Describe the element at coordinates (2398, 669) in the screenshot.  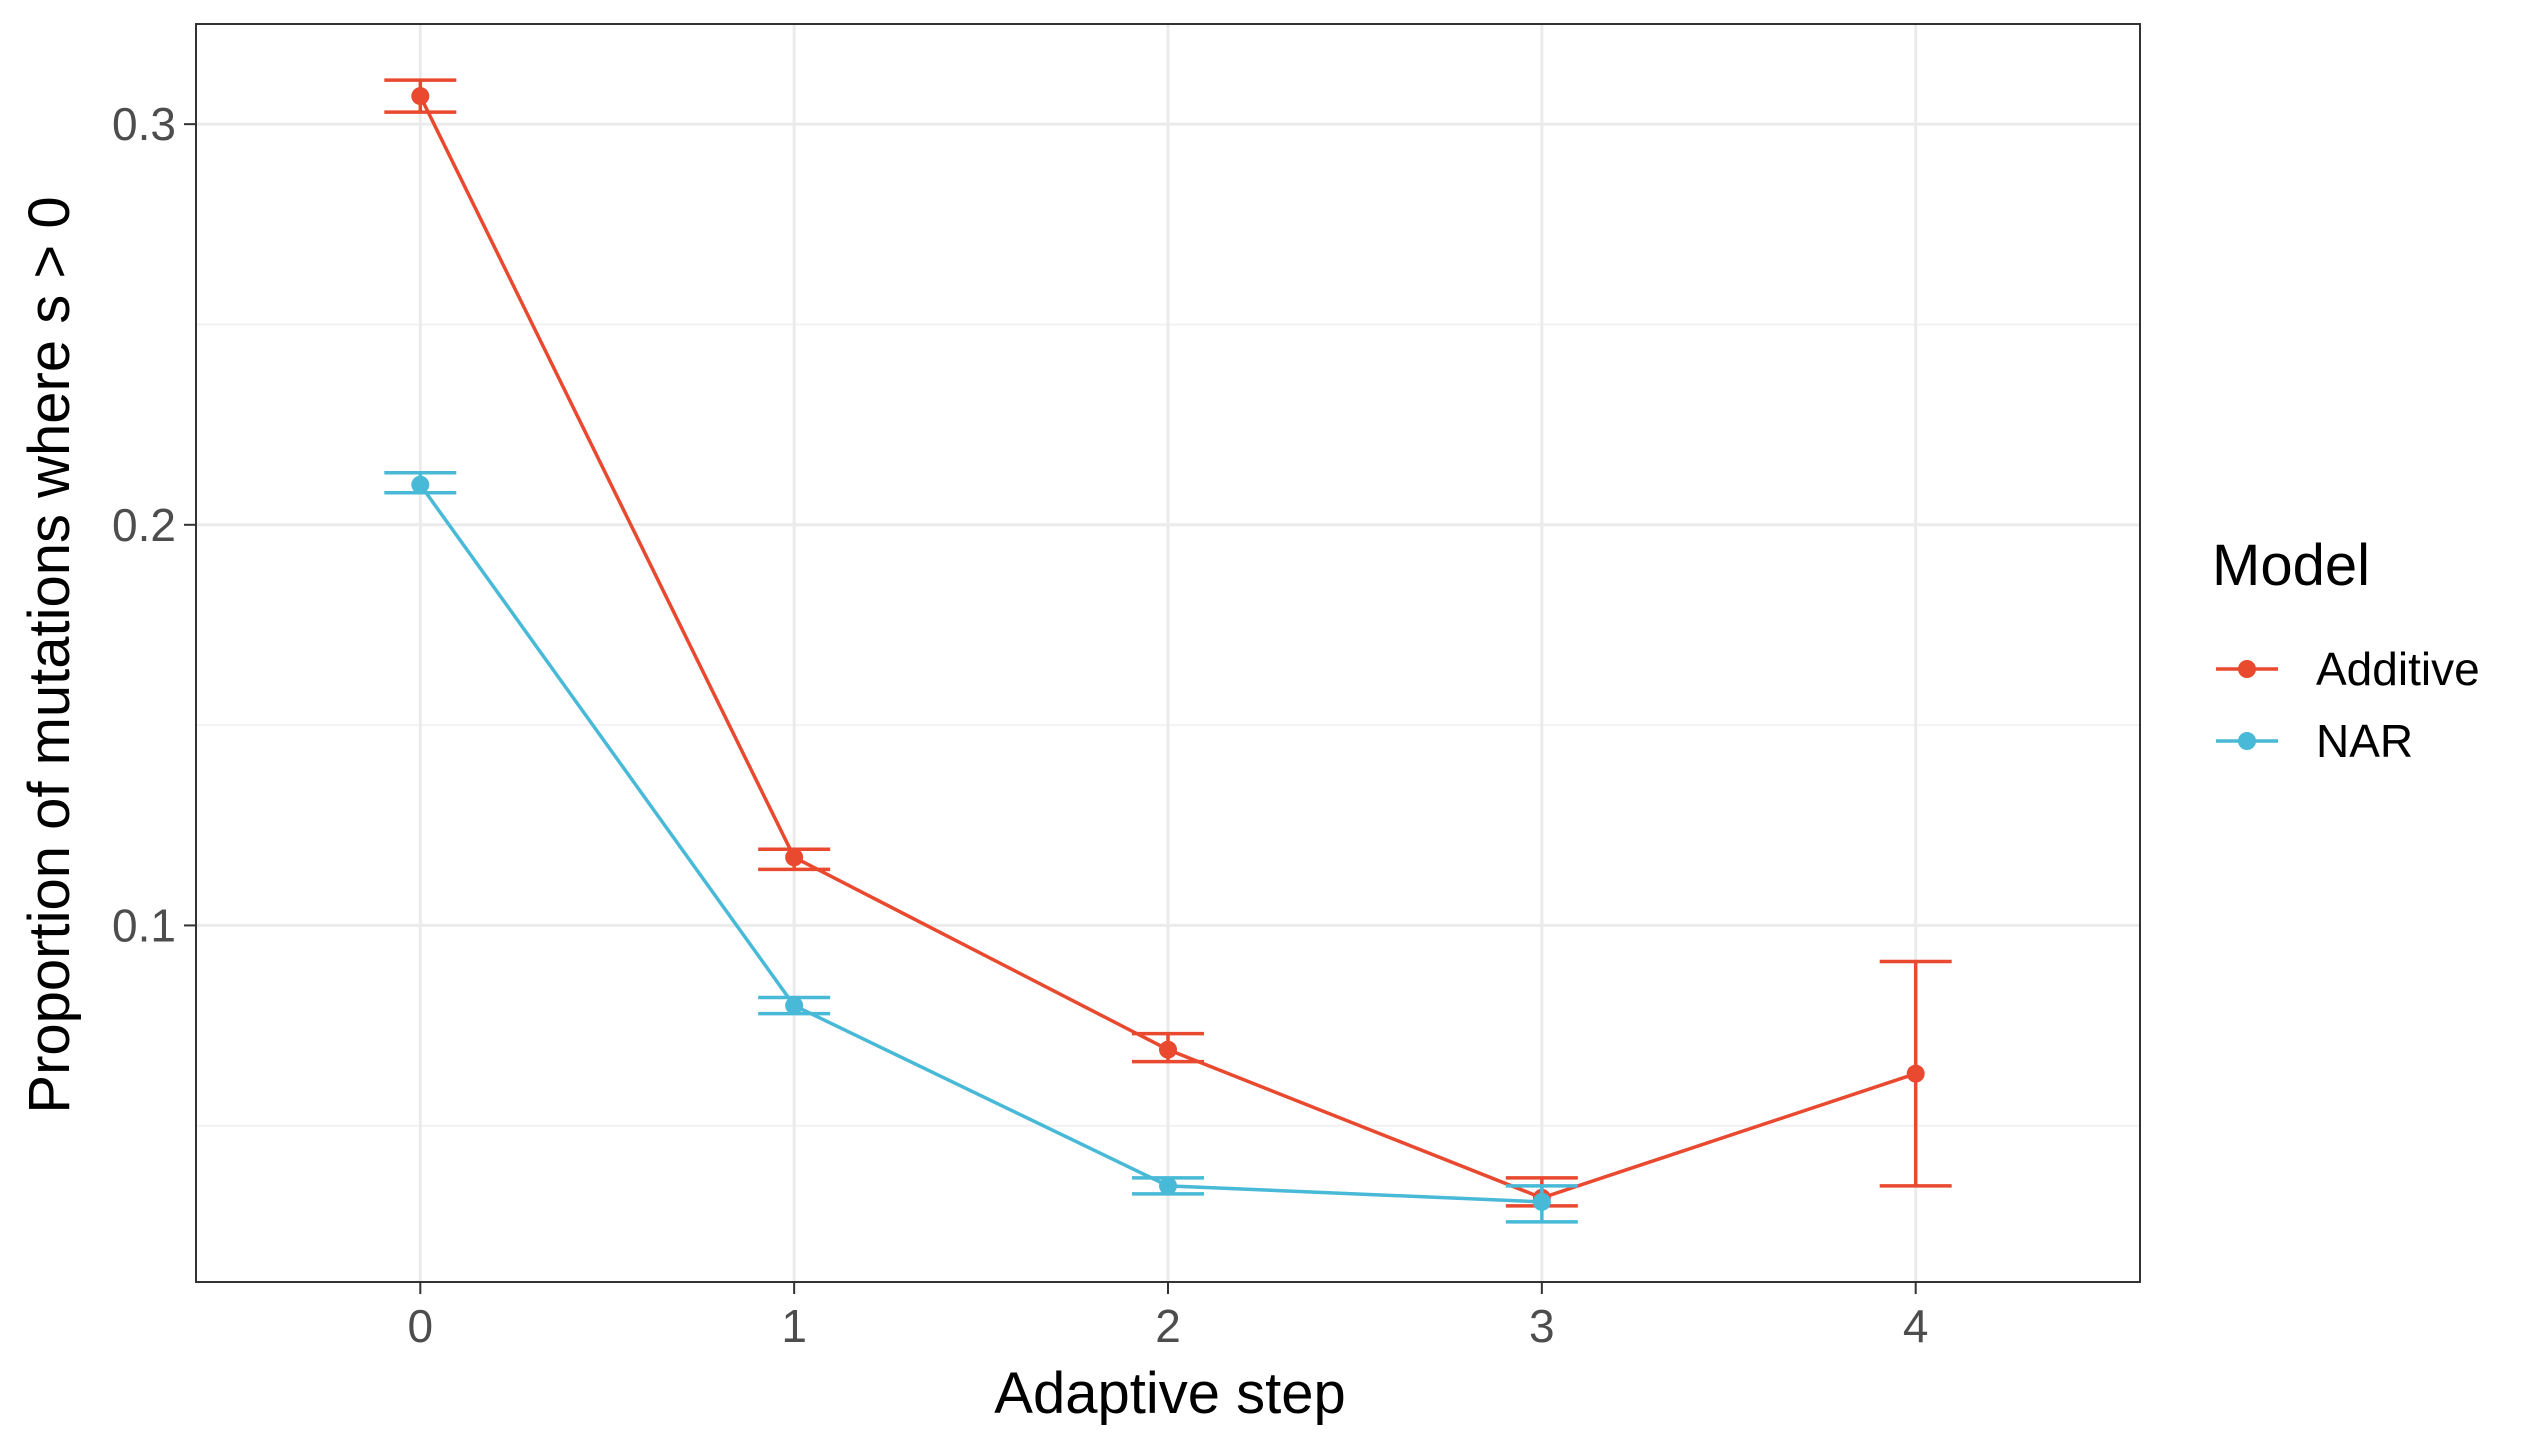
I see `legend-label: Additive` at that location.